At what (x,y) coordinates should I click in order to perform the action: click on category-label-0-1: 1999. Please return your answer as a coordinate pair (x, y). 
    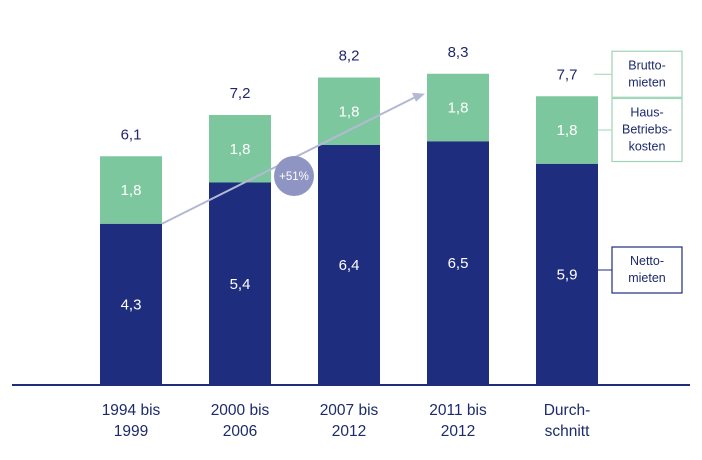
    Looking at the image, I should click on (131, 431).